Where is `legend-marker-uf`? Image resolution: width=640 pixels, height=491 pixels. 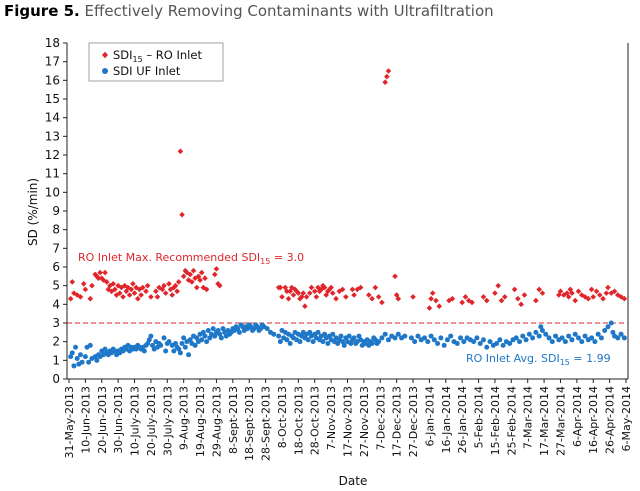 legend-marker-uf is located at coordinates (105, 71).